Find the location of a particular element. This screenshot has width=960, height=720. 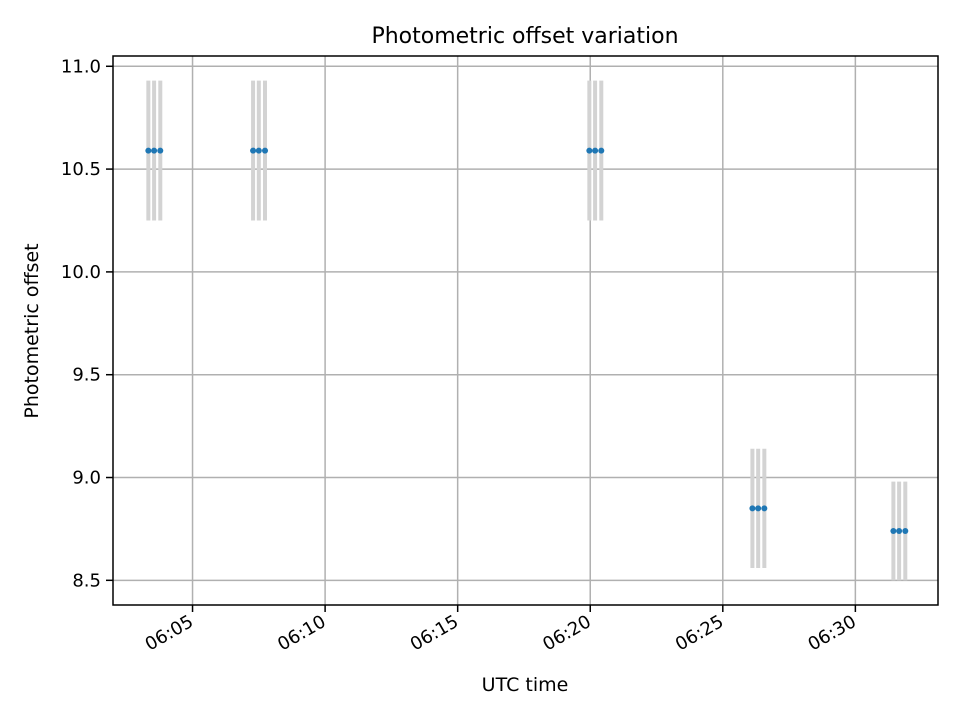

y-tick-label: 11.0 is located at coordinates (81, 66).